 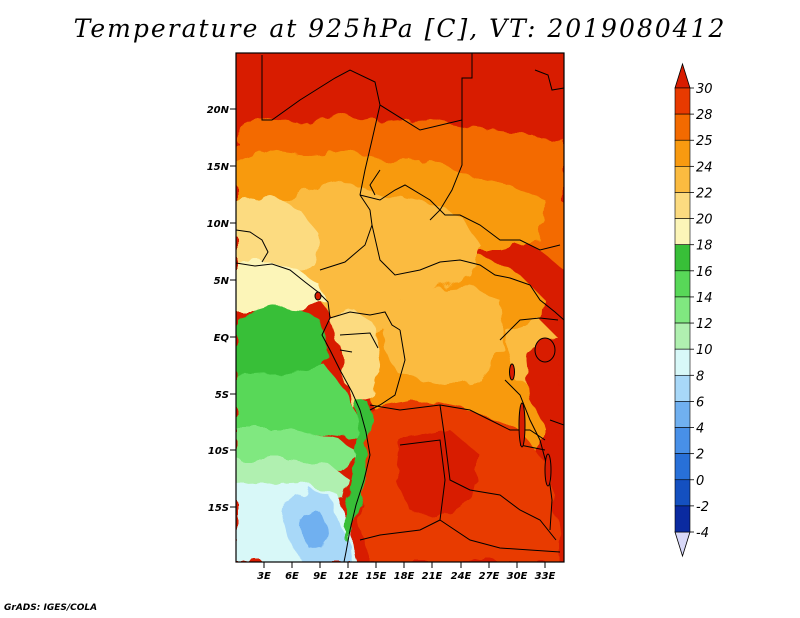 What do you see at coordinates (700, 455) in the screenshot?
I see `colorbar-label: 2` at bounding box center [700, 455].